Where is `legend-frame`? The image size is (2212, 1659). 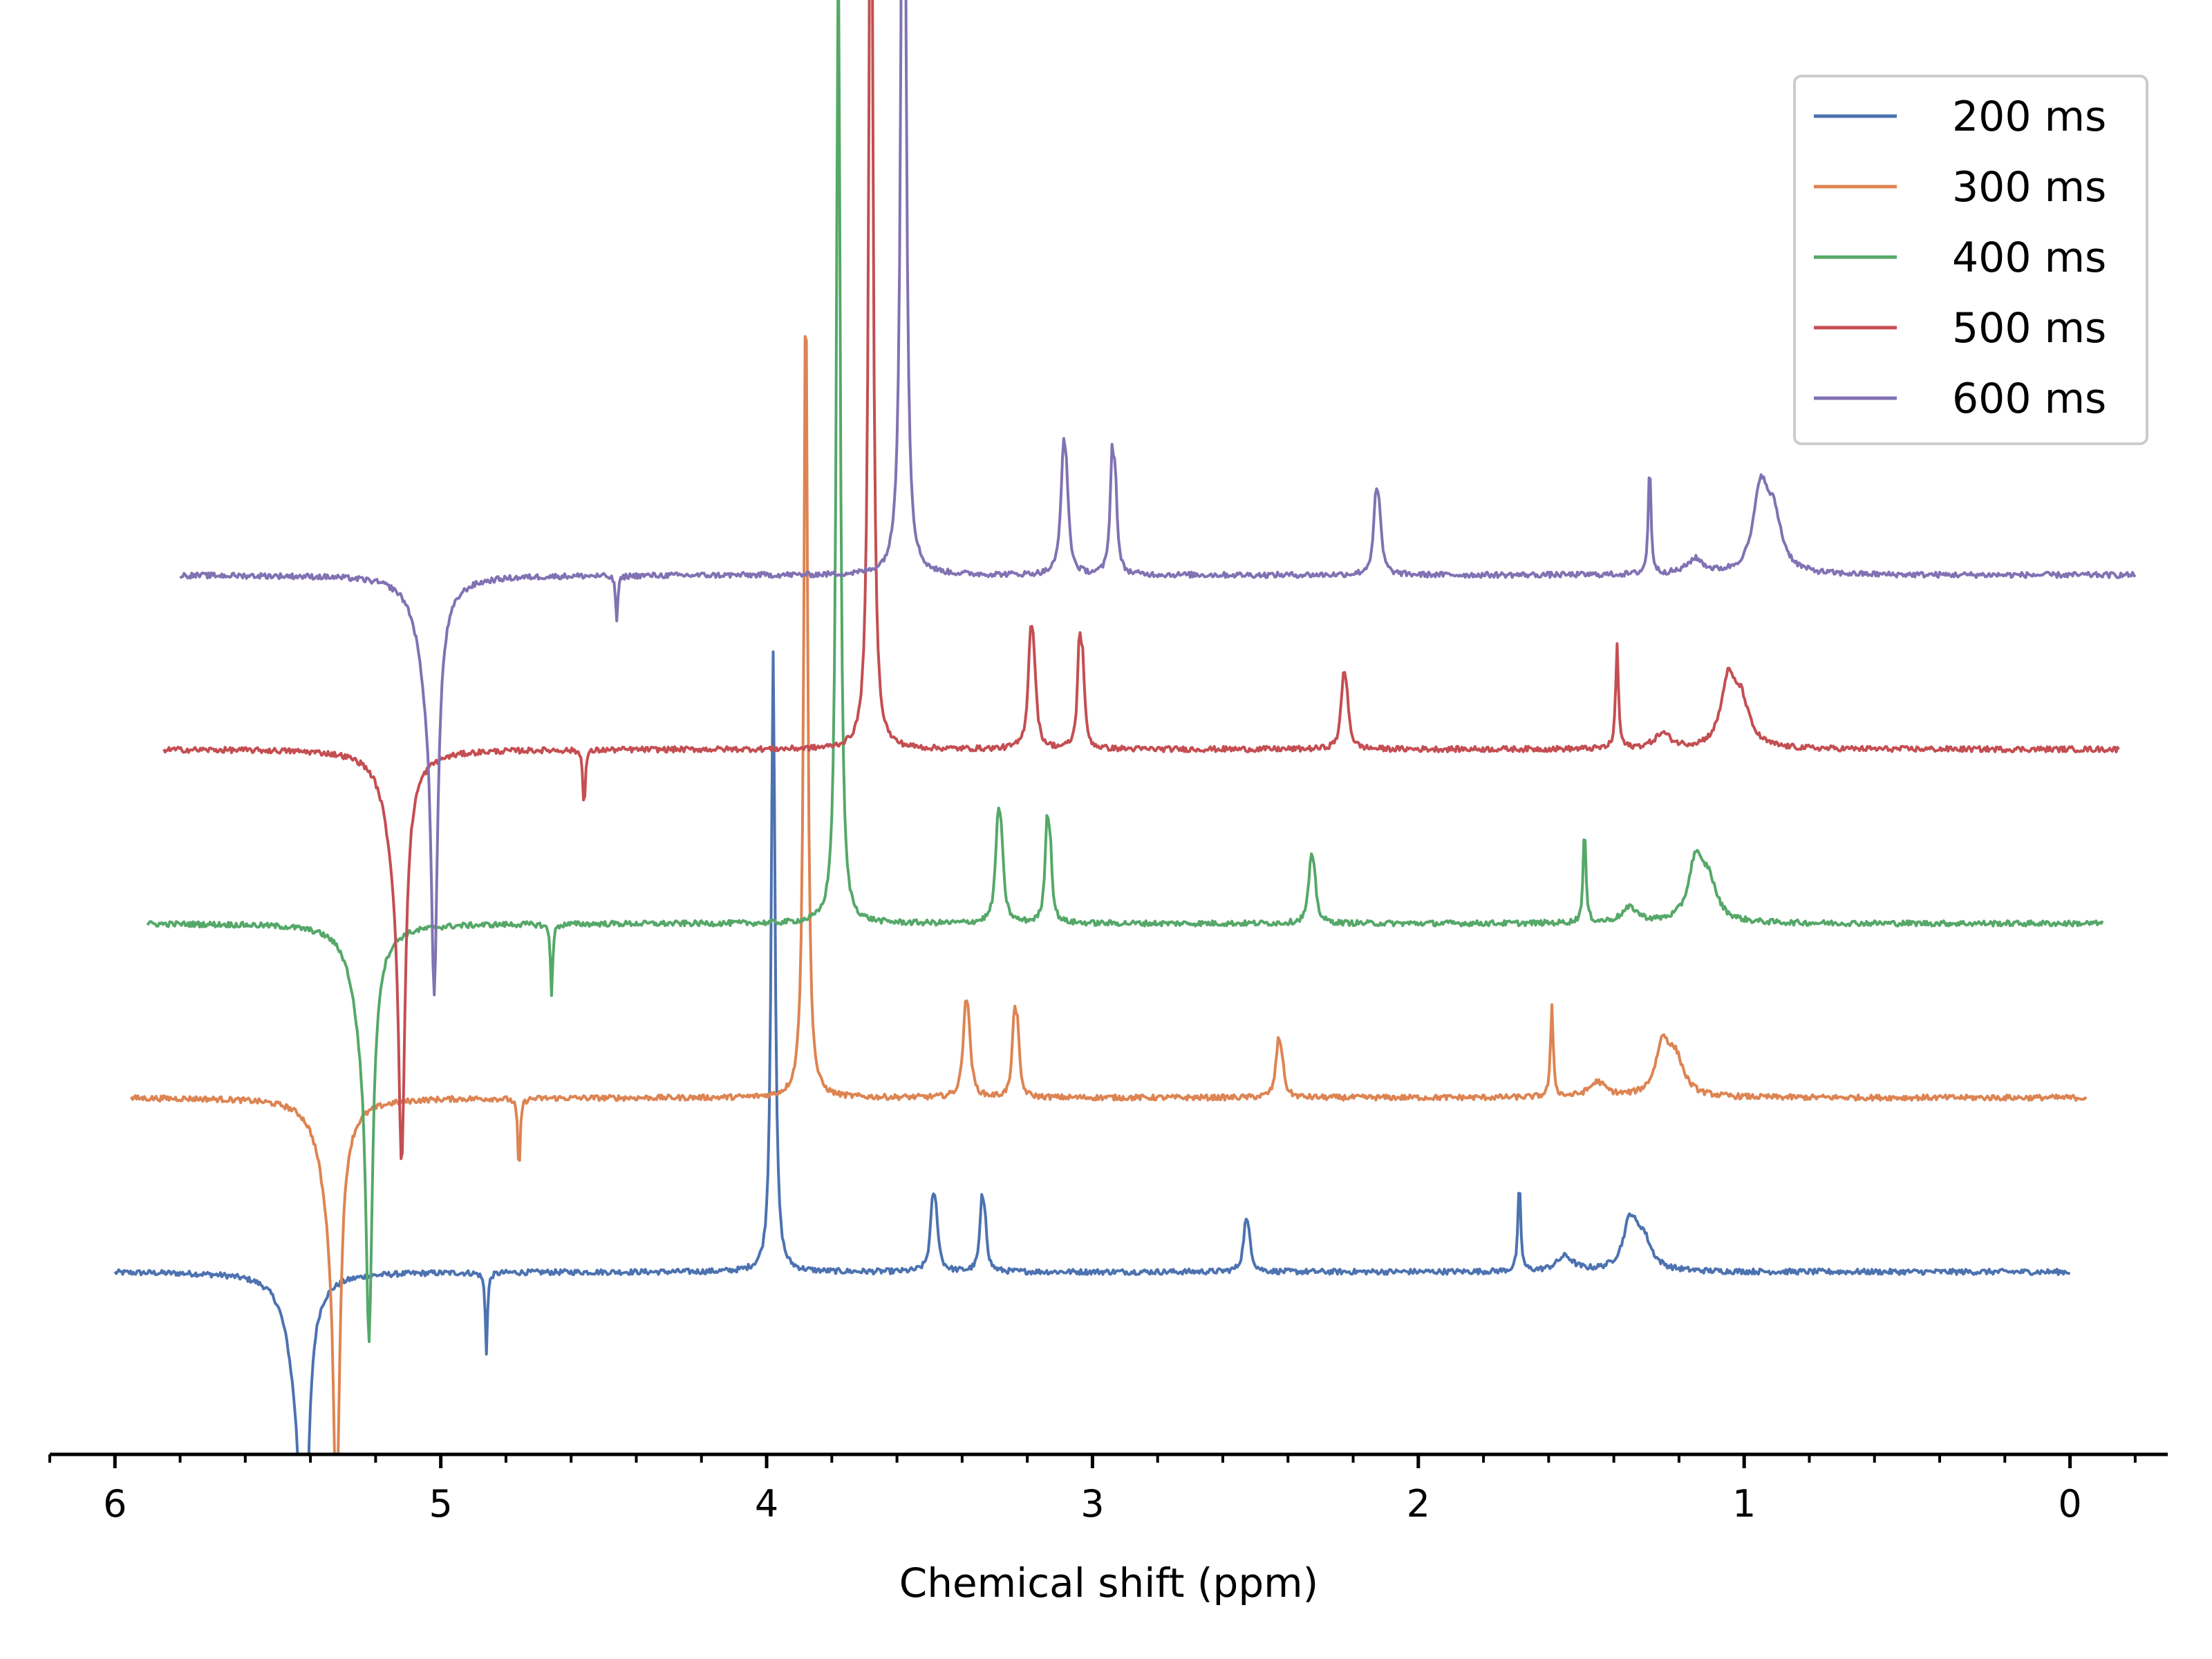 legend-frame is located at coordinates (1971, 260).